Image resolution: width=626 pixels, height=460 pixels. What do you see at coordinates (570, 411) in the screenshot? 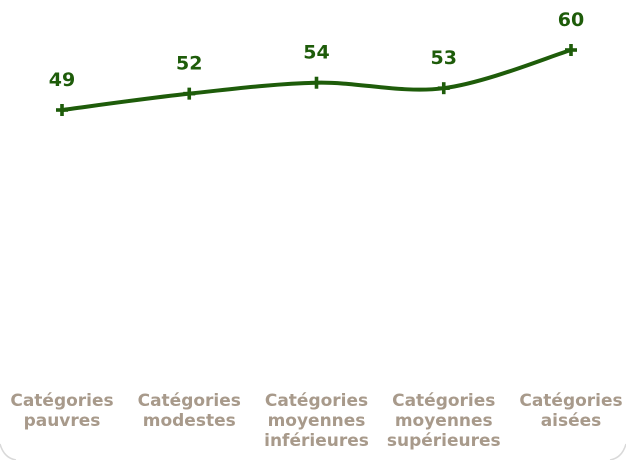
I see `category-tick-label: Catégories aisées` at bounding box center [570, 411].